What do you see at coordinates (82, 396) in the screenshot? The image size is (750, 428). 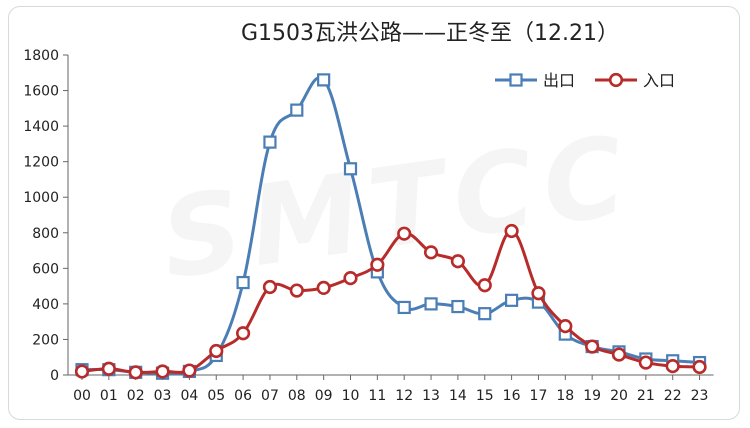 I see `x-tick-label: 00` at bounding box center [82, 396].